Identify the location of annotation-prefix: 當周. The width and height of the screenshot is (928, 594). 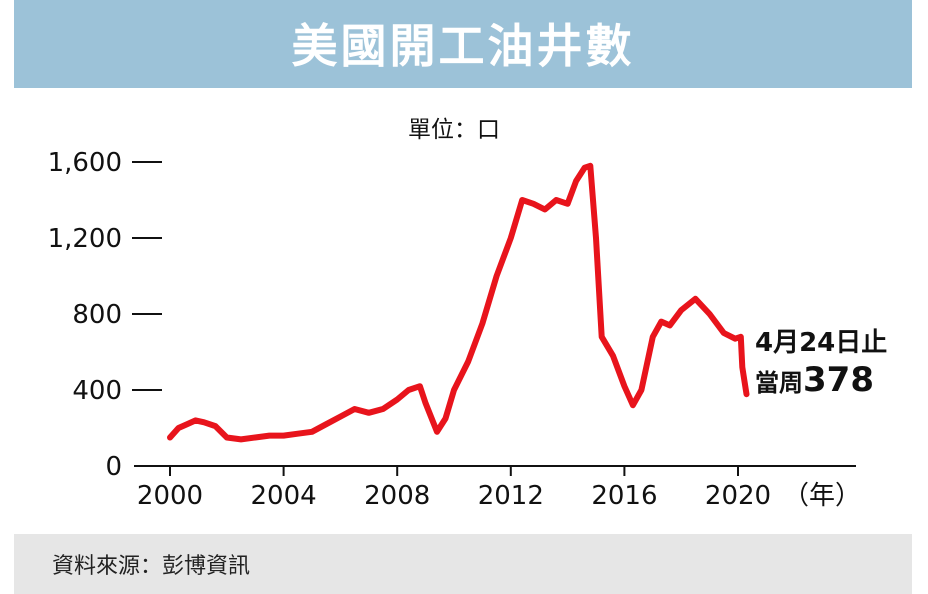
(779, 383).